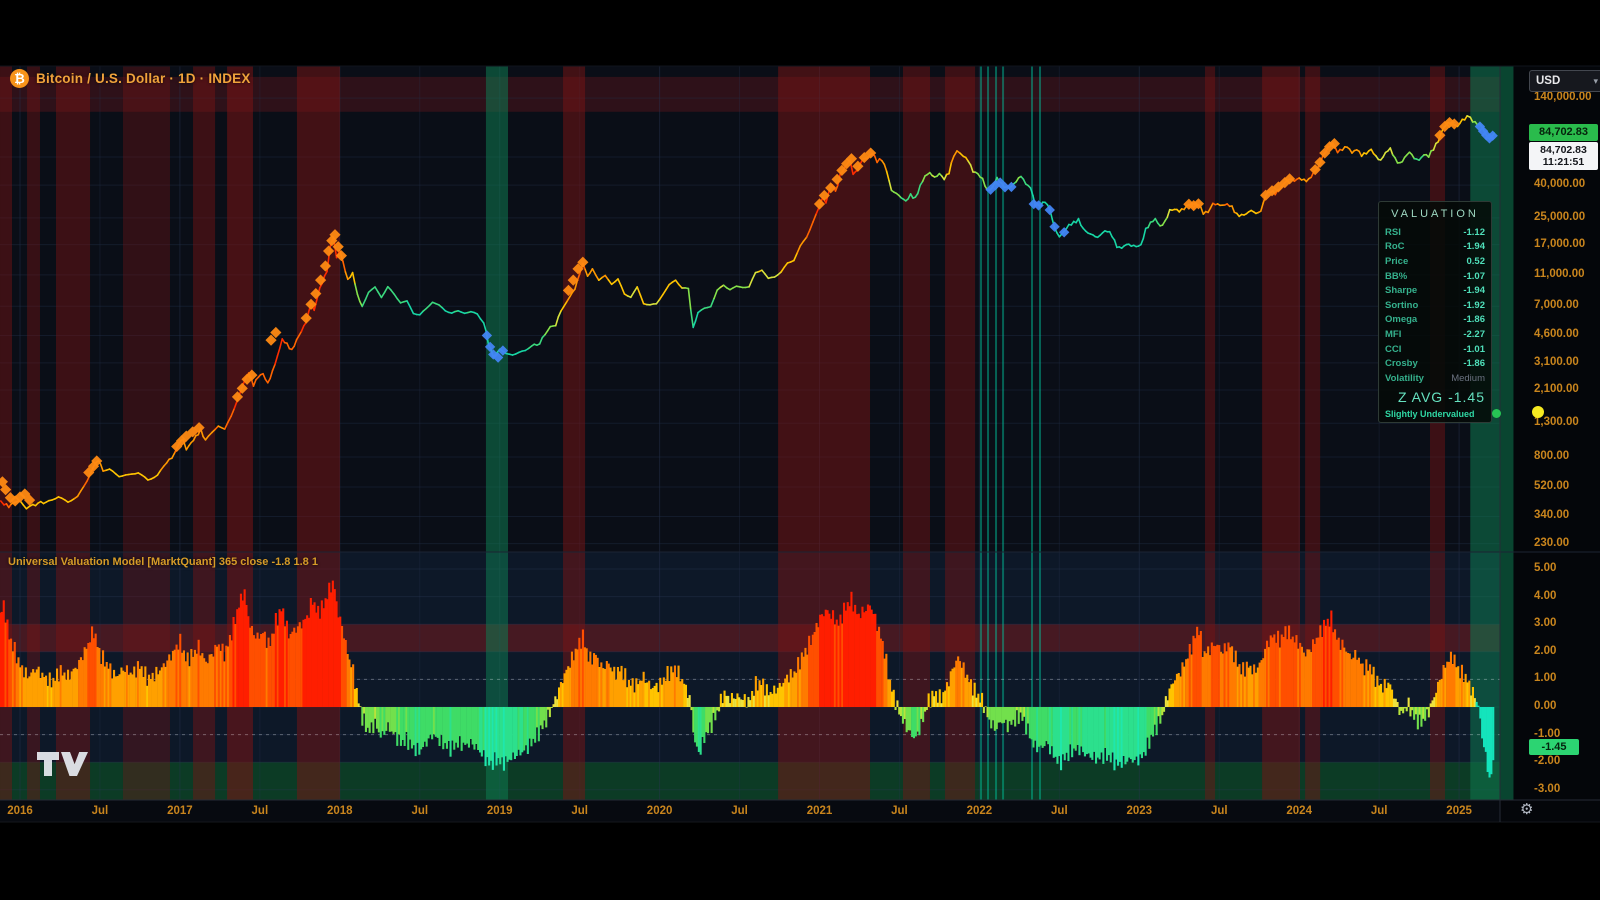 This screenshot has width=1600, height=900. Describe the element at coordinates (1554, 747) in the screenshot. I see `oscillator-value-badge: -1.45` at that location.